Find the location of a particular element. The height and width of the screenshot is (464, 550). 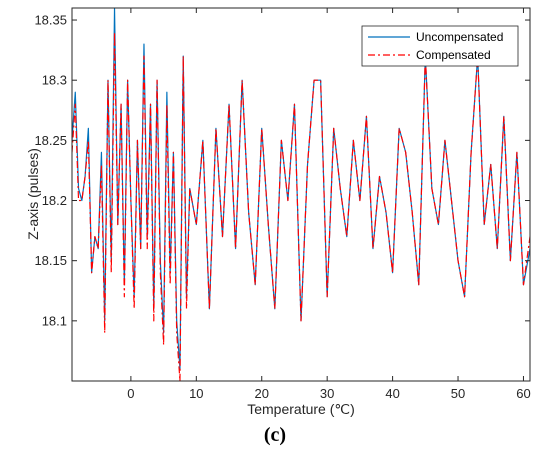

x-tick-label: 20 is located at coordinates (262, 393).